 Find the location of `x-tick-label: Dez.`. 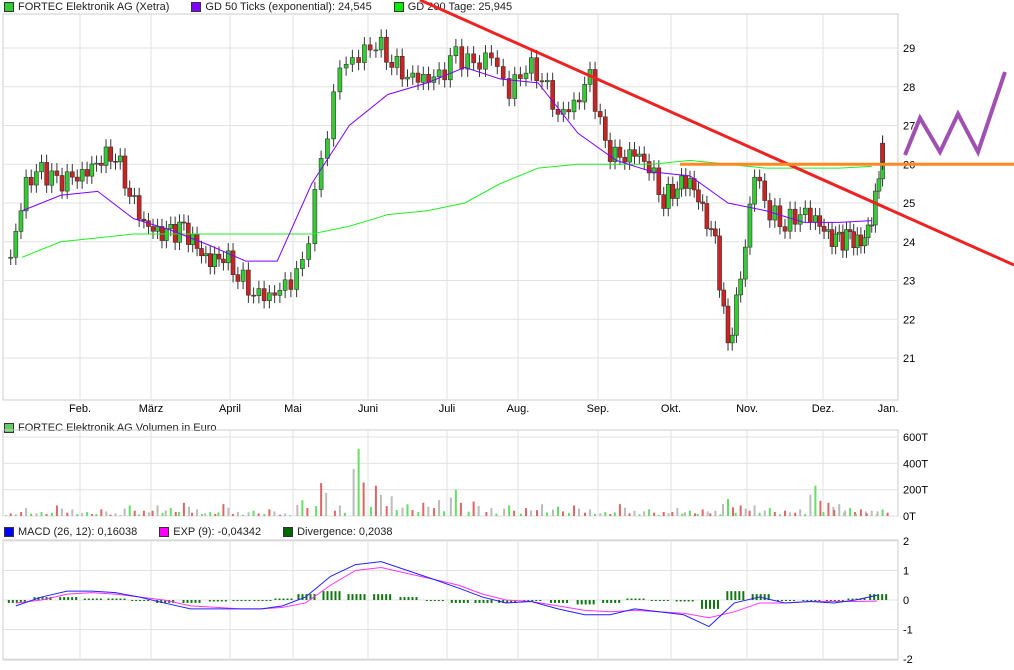

x-tick-label: Dez. is located at coordinates (823, 409).